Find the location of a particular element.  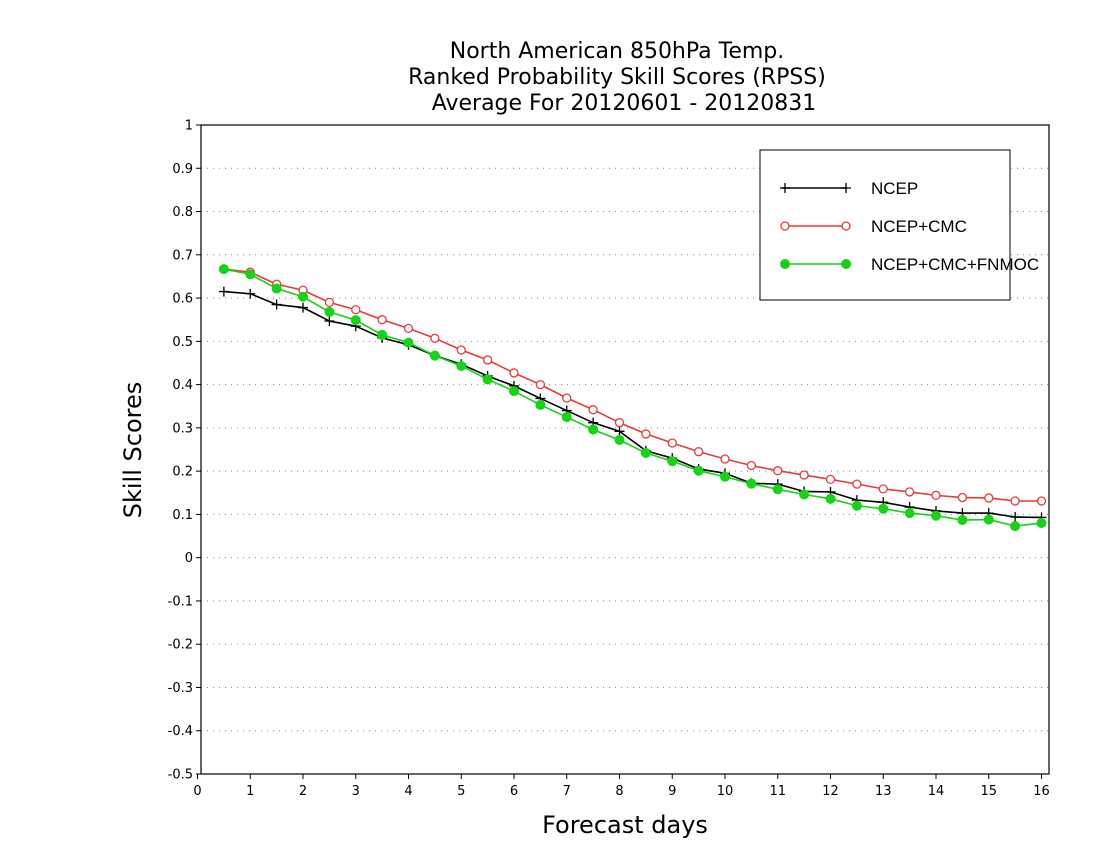

x-axis-ticks: 0 1 2 3 4 5 6 7 8 9 10 11 12 13 14 15 16 is located at coordinates (621, 786).